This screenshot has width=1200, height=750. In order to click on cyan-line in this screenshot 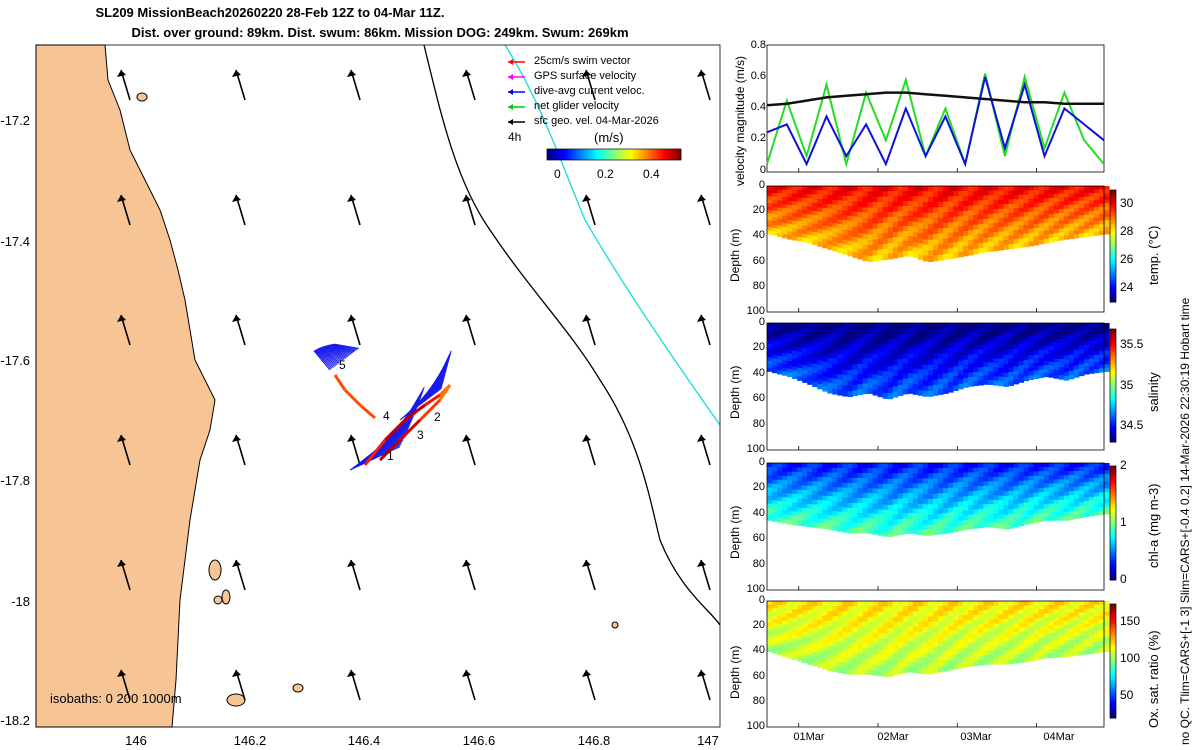, I will do `click(612, 235)`.